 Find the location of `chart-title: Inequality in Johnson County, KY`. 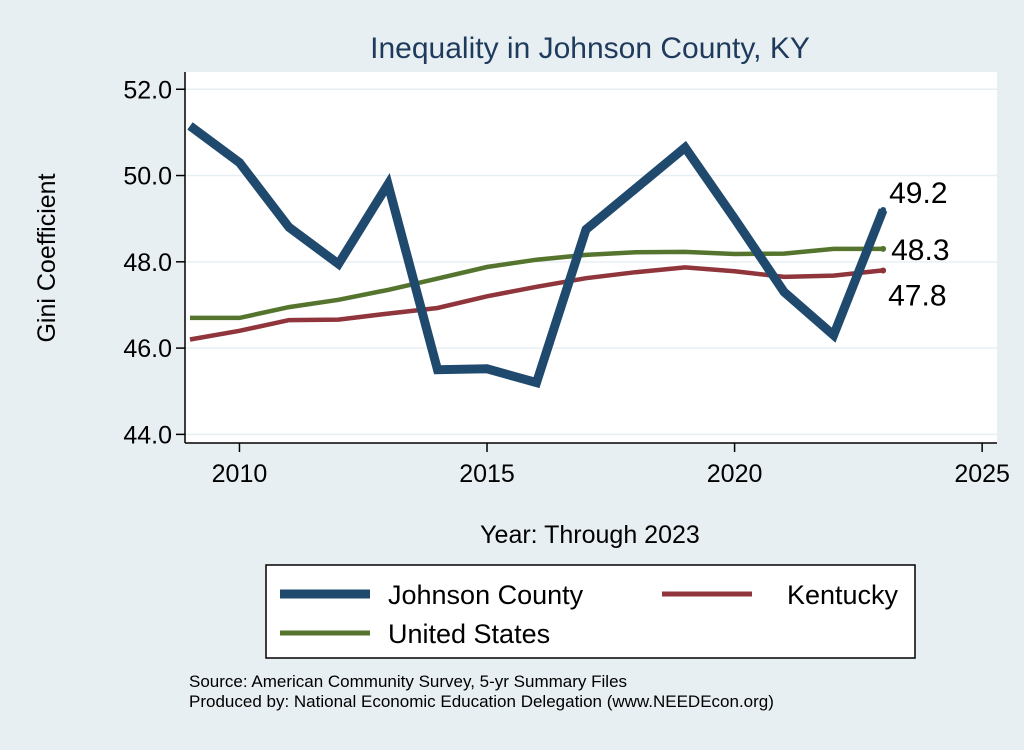

chart-title: Inequality in Johnson County, KY is located at coordinates (590, 48).